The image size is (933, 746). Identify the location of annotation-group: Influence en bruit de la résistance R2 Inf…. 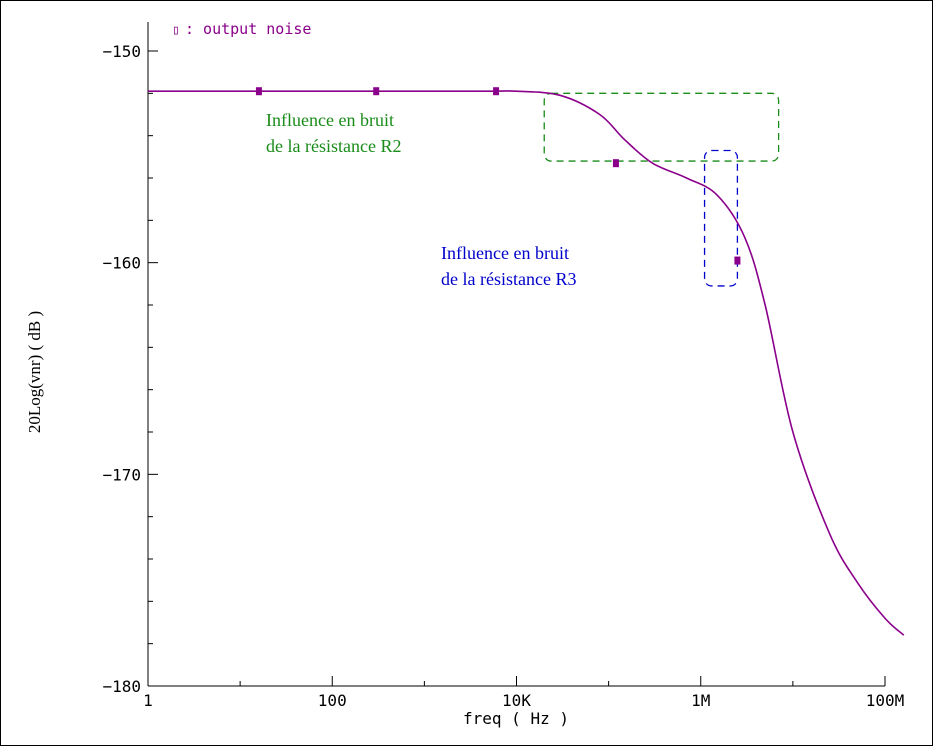
(523, 190).